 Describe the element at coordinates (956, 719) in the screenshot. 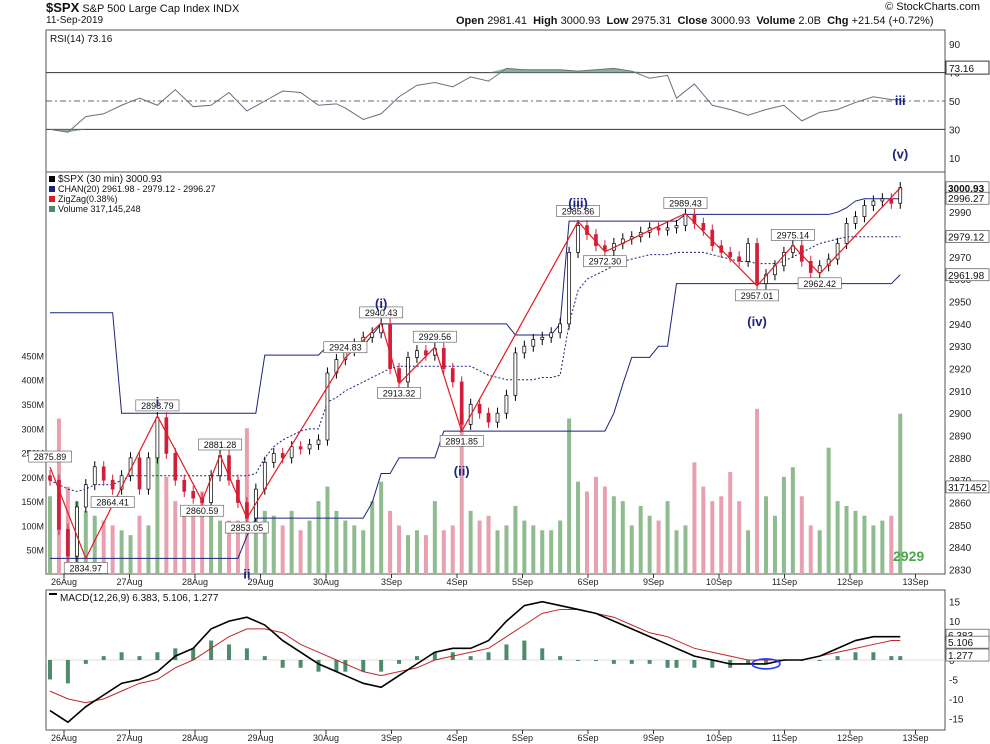

I see `macd-tick-label: -15` at that location.